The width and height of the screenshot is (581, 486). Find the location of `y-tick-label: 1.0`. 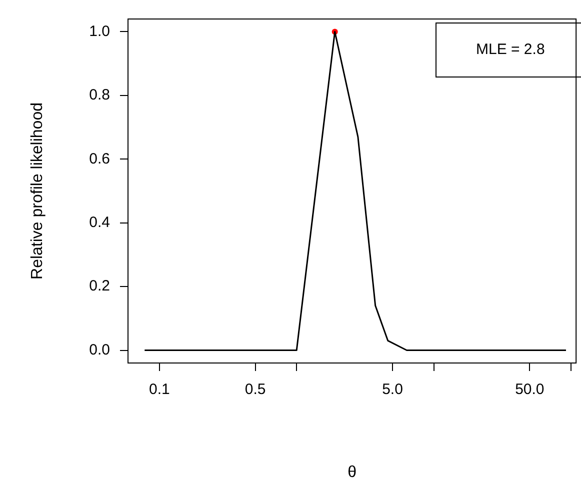

y-tick-label: 1.0 is located at coordinates (99, 31).